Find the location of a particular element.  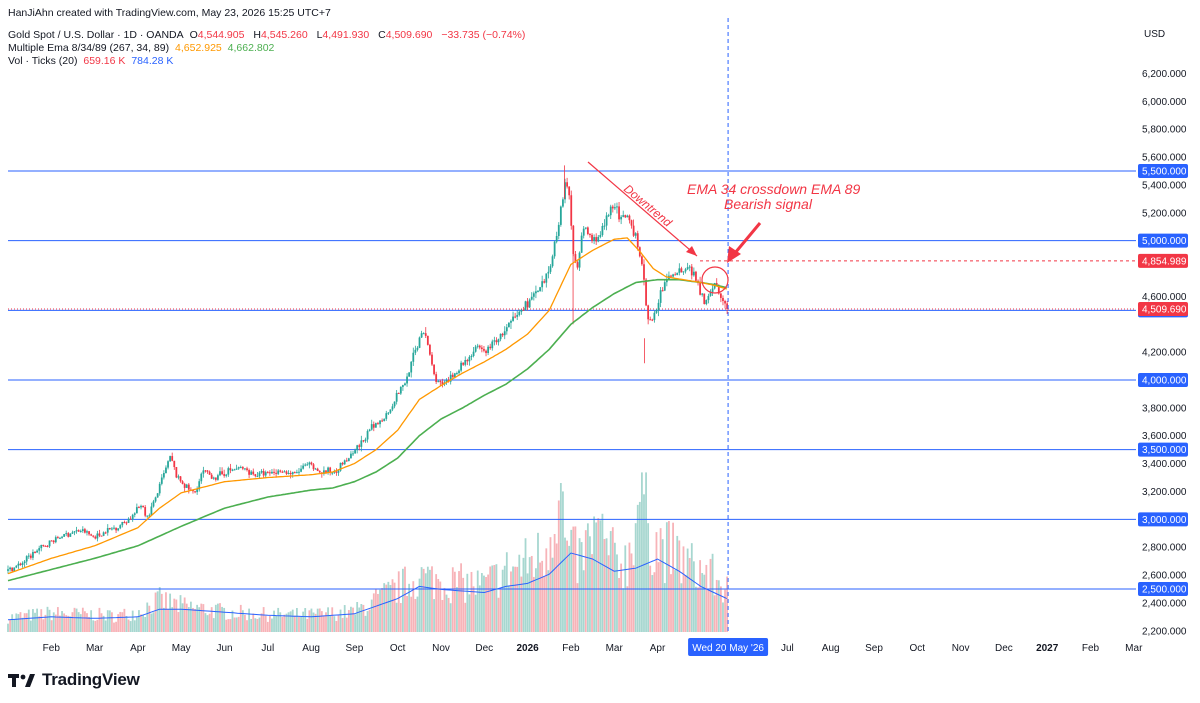

time-tick-label: Feb is located at coordinates (571, 648).